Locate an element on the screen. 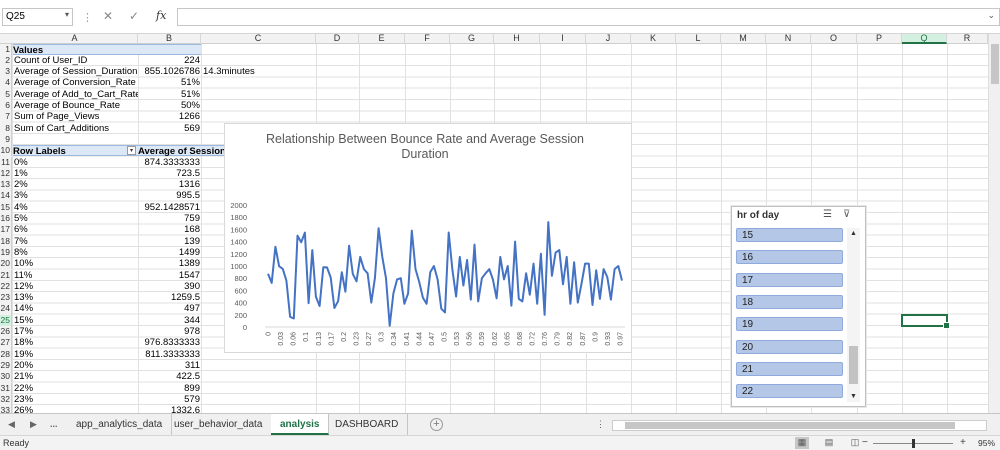 Image resolution: width=1000 pixels, height=450 pixels. column-header-l: L is located at coordinates (698, 39).